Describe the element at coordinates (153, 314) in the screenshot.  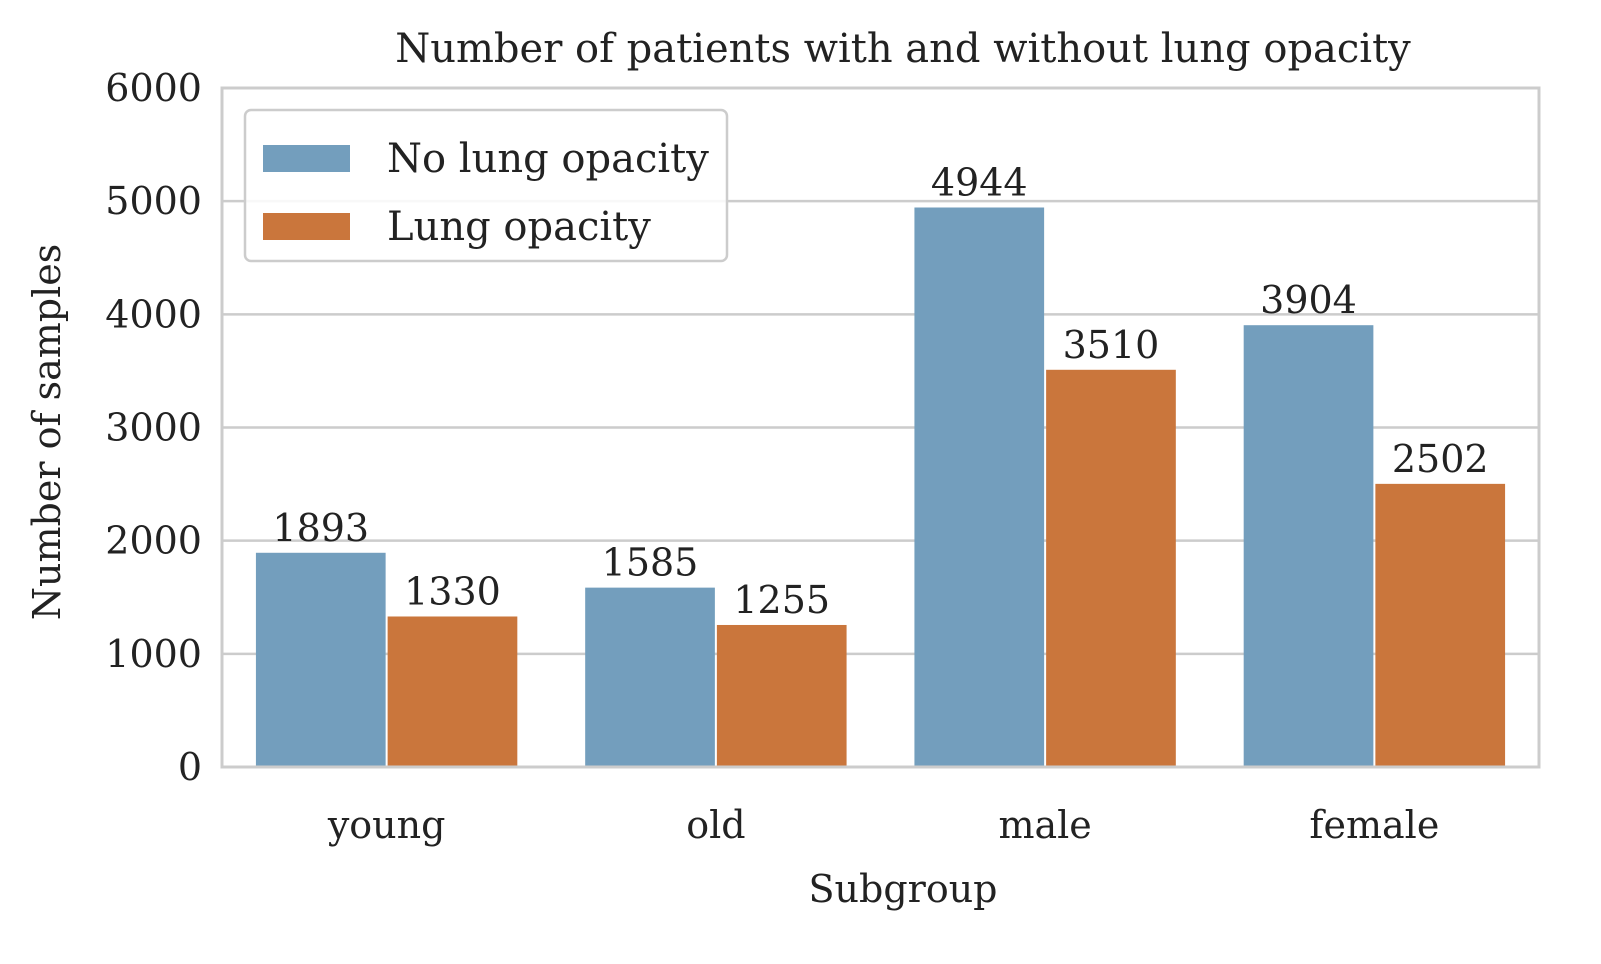
I see `y-tick-label: 4000` at that location.